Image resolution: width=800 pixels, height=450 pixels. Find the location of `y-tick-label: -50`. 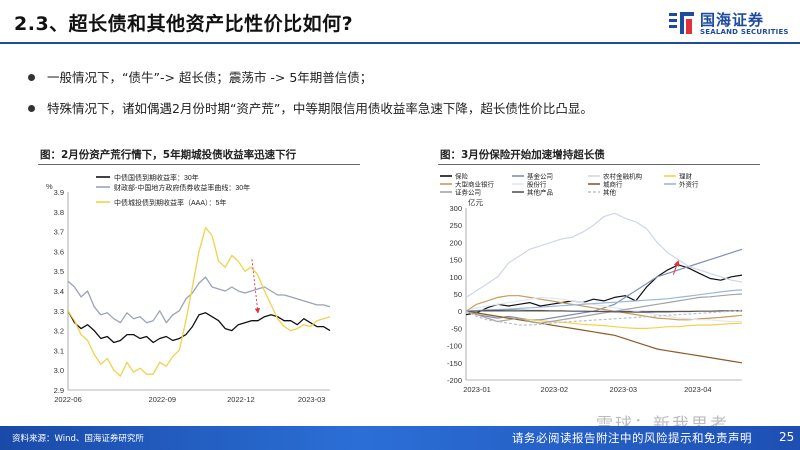

y-tick-label: -50 is located at coordinates (456, 328).